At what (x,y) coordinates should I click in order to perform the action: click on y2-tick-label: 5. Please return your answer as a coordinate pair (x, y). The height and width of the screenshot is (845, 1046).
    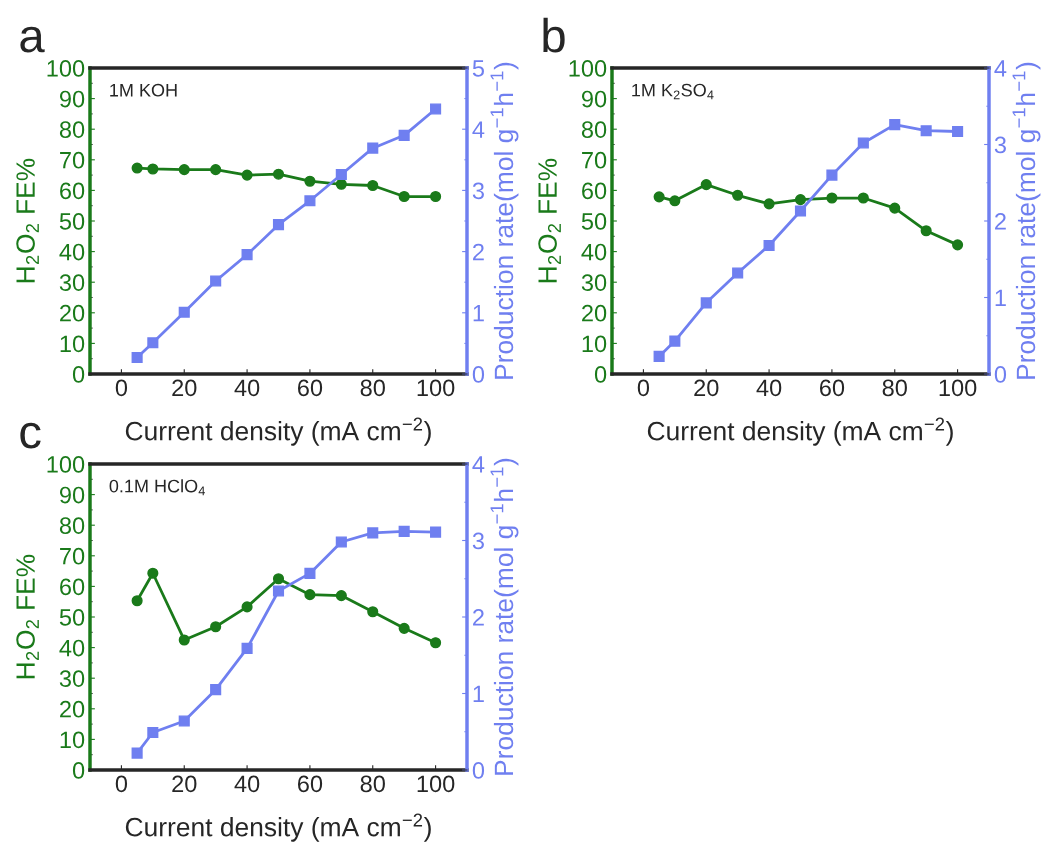
    Looking at the image, I should click on (478, 68).